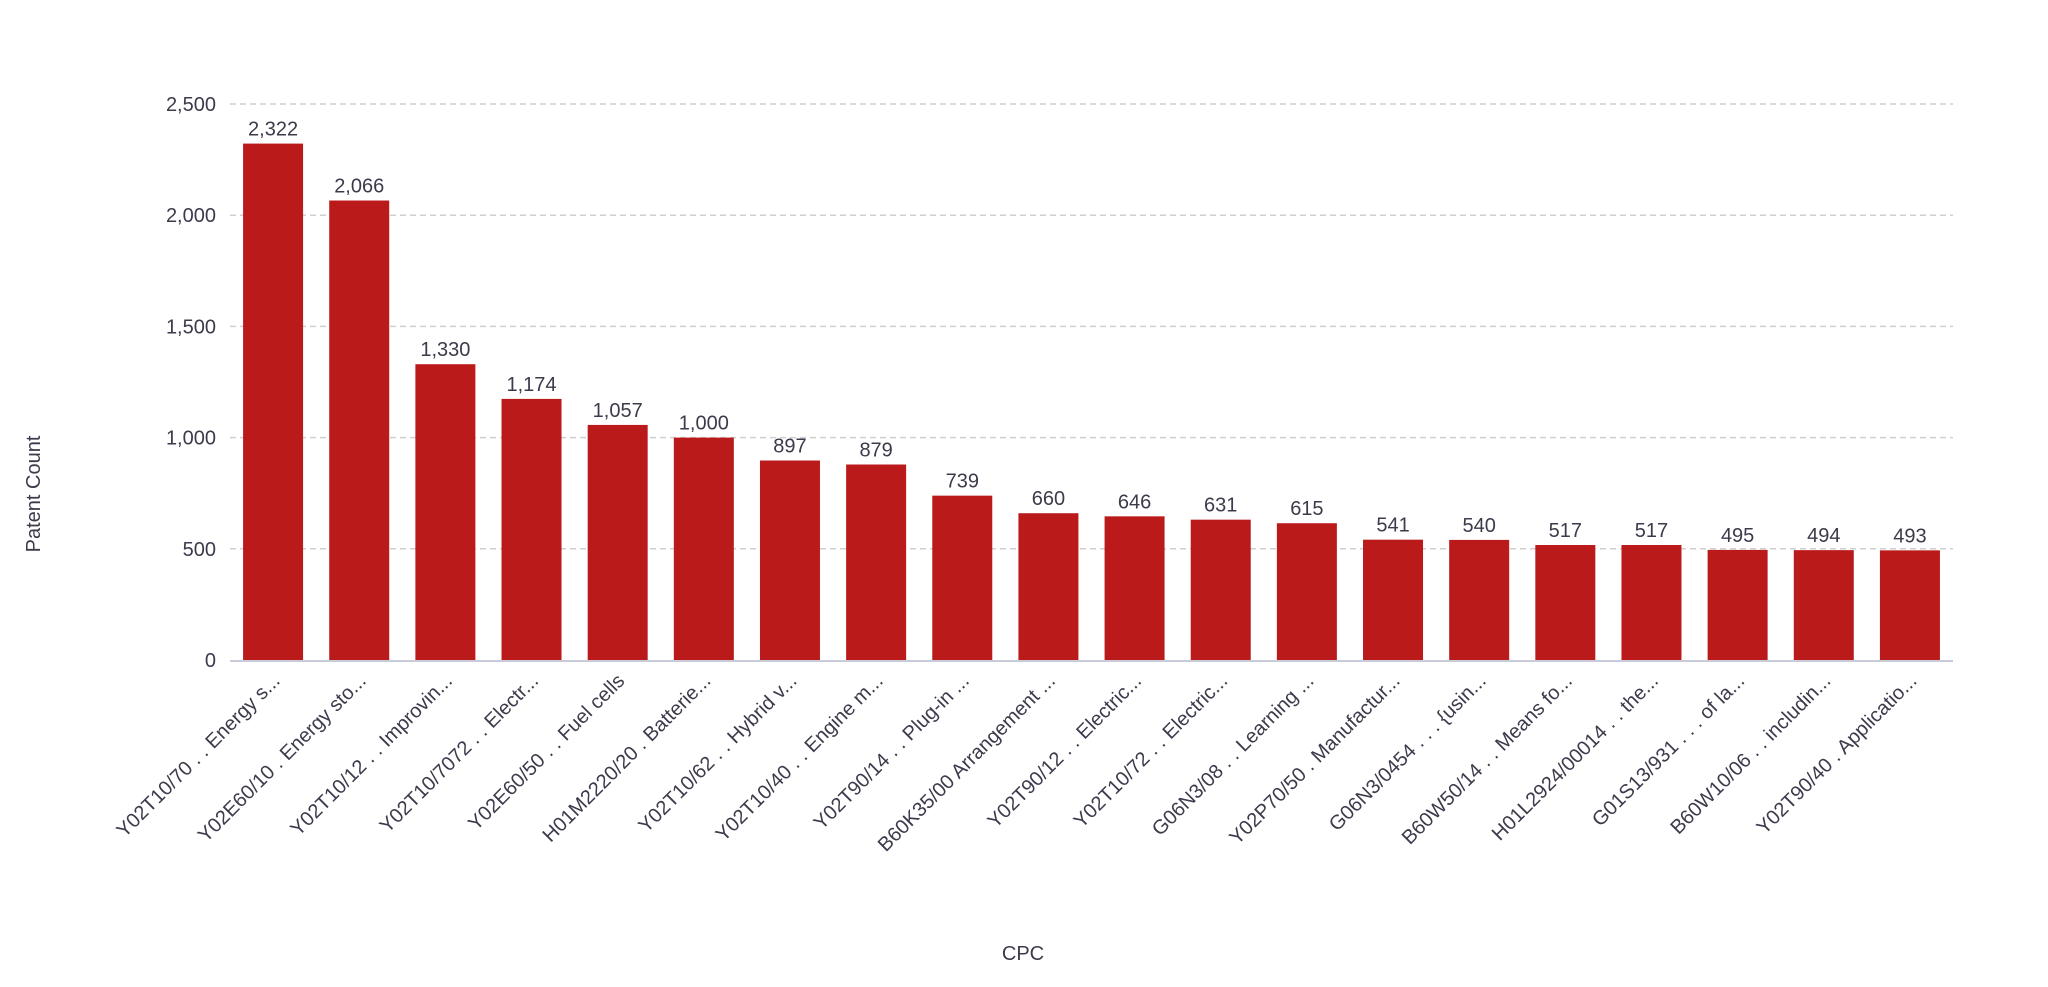 The width and height of the screenshot is (2048, 987). Describe the element at coordinates (531, 385) in the screenshot. I see `data-label: 1,174` at that location.